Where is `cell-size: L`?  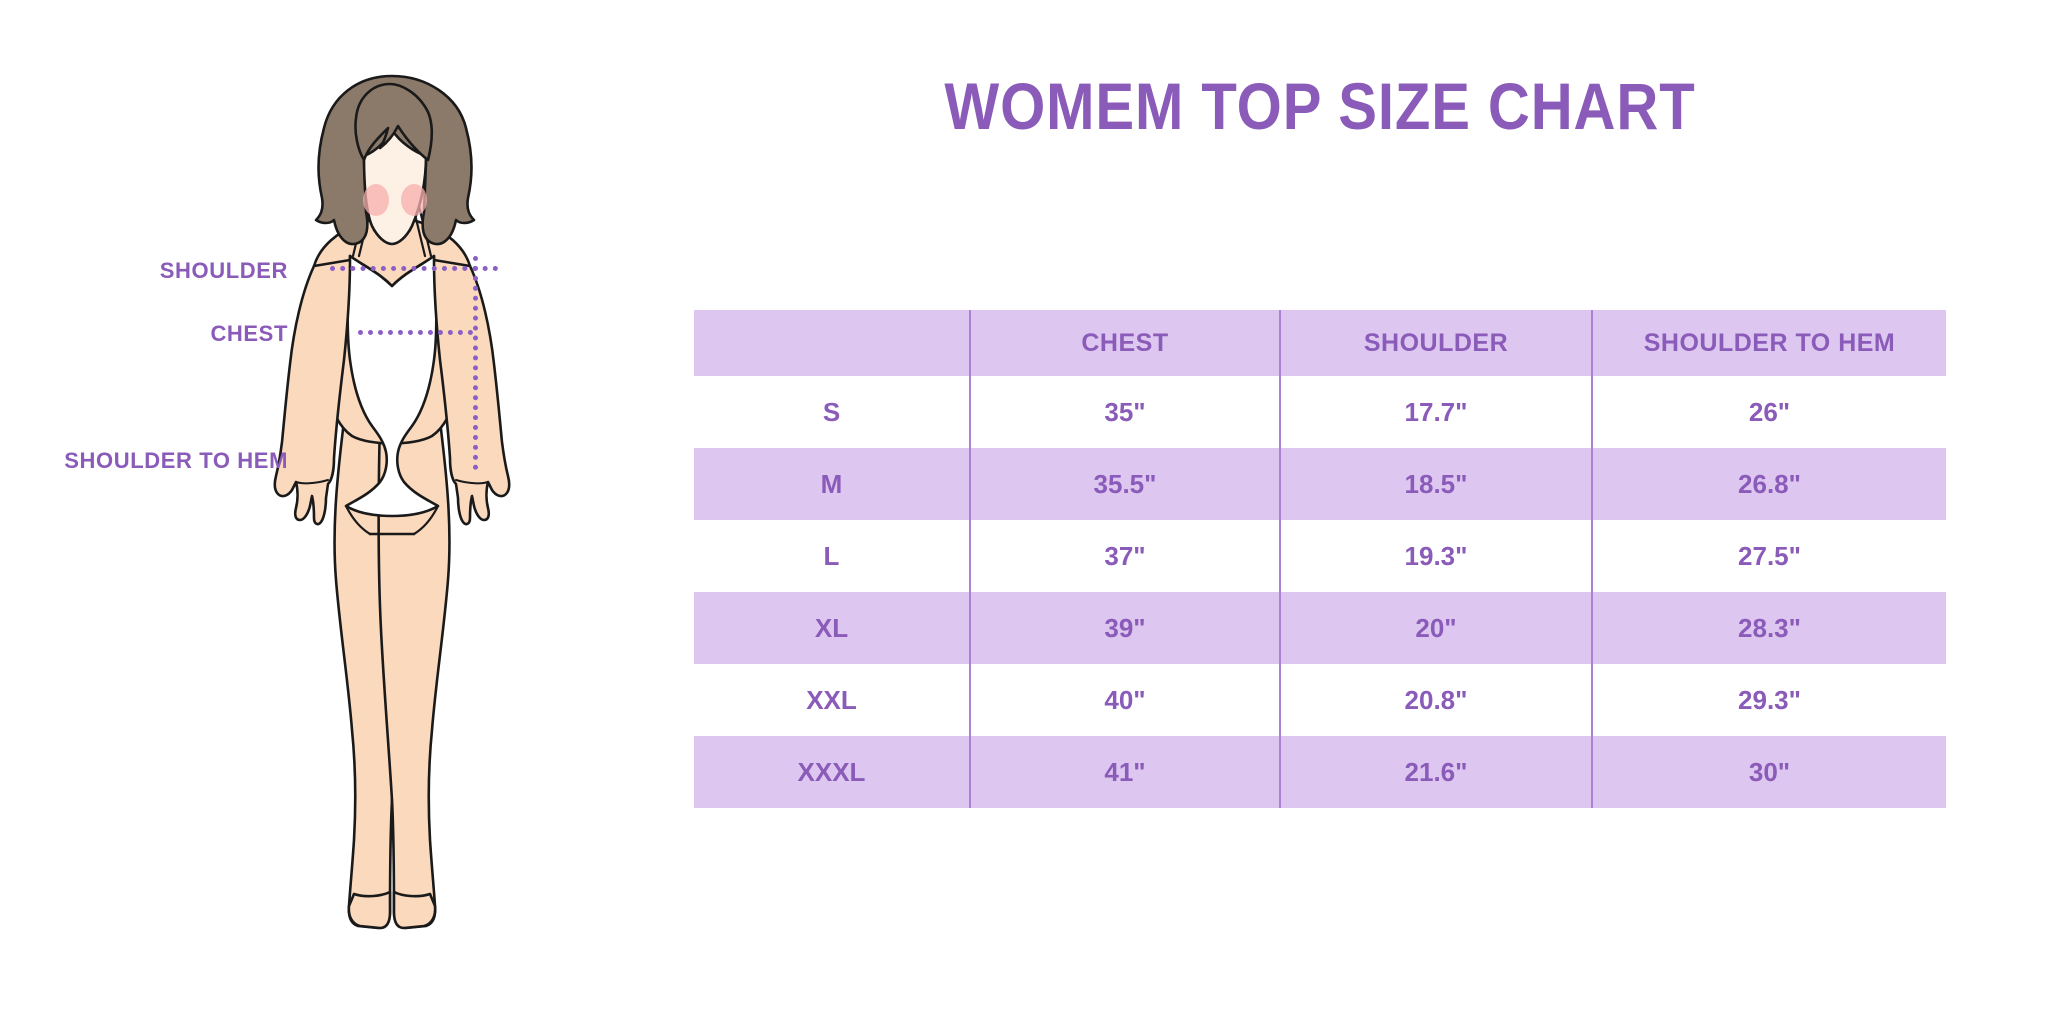 cell-size: L is located at coordinates (832, 556).